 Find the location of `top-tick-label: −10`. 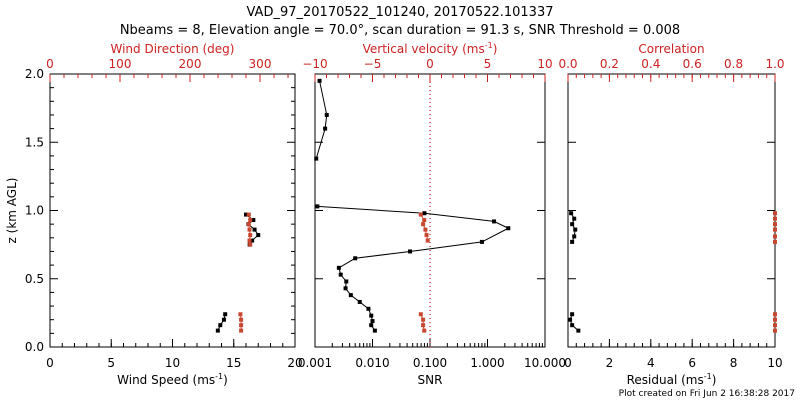

top-tick-label: −10 is located at coordinates (314, 64).